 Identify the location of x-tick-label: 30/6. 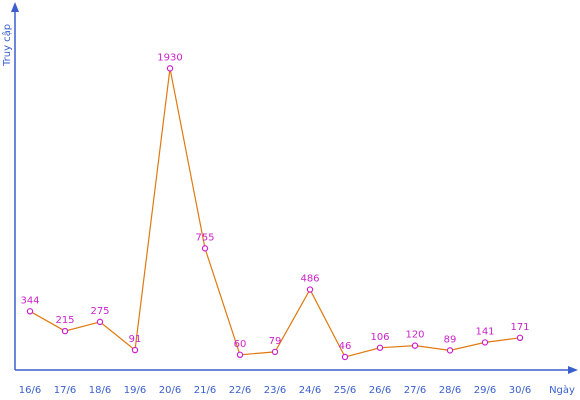
(520, 390).